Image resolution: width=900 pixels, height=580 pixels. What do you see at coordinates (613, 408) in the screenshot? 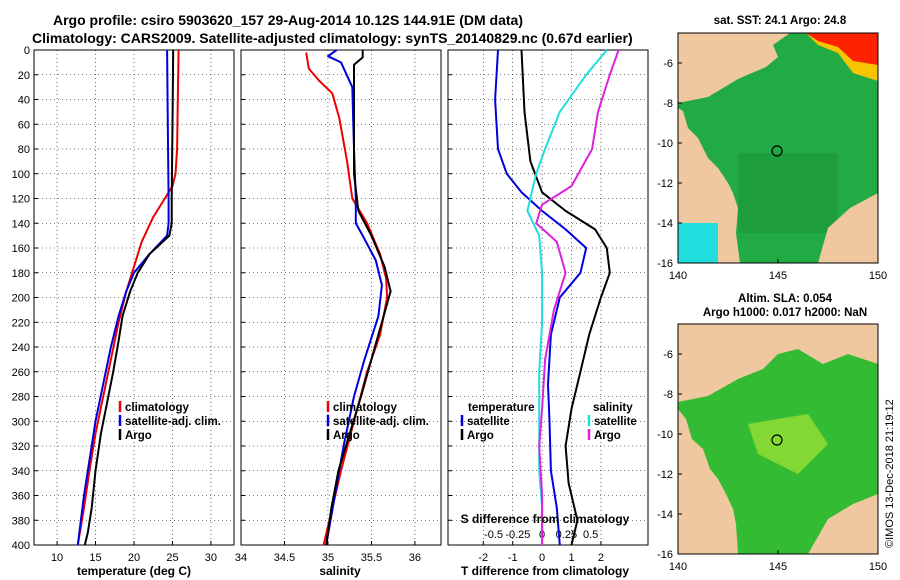
I see `legend-title-salinity: salinity` at bounding box center [613, 408].